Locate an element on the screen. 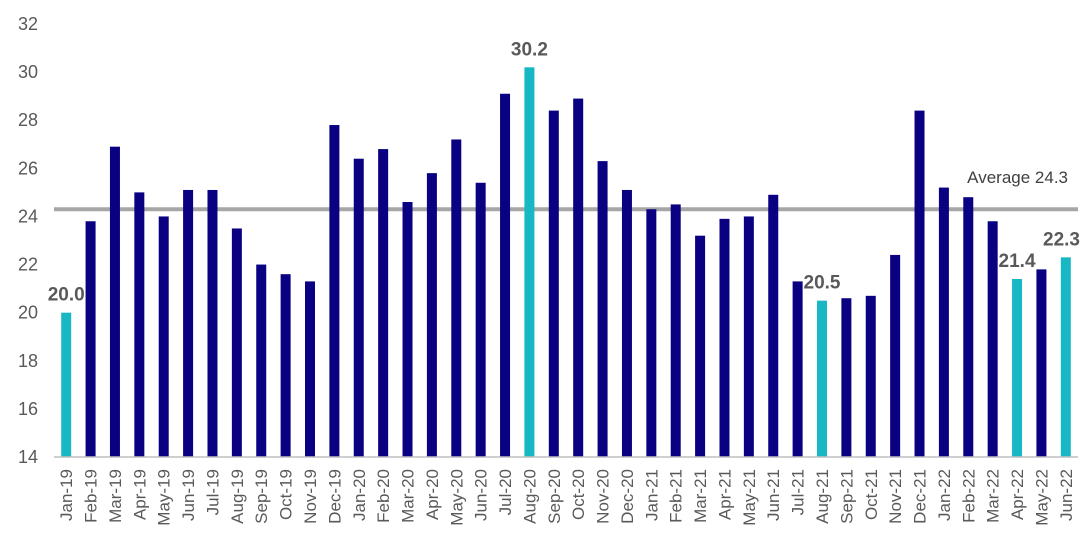 This screenshot has width=1090, height=552. x-tick-label: Apr-19 is located at coordinates (139, 494).